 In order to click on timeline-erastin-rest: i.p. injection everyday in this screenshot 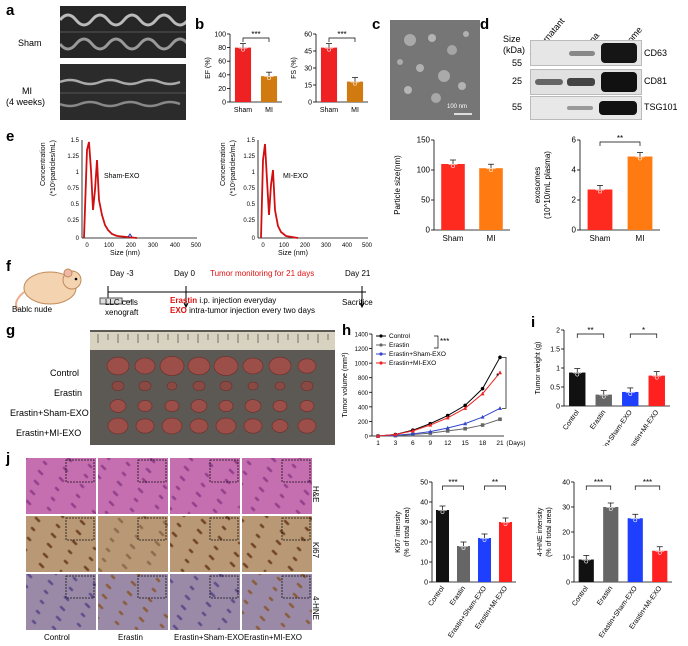, I will do `click(237, 300)`.